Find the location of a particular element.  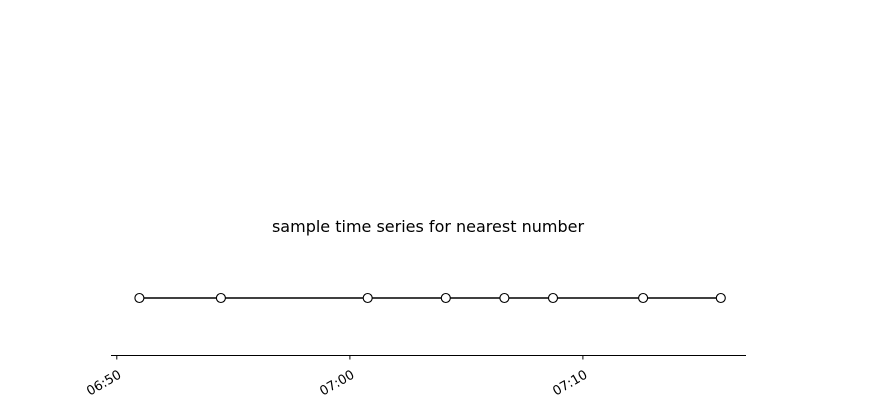

x-tick-label: 06:50 is located at coordinates (104, 384).